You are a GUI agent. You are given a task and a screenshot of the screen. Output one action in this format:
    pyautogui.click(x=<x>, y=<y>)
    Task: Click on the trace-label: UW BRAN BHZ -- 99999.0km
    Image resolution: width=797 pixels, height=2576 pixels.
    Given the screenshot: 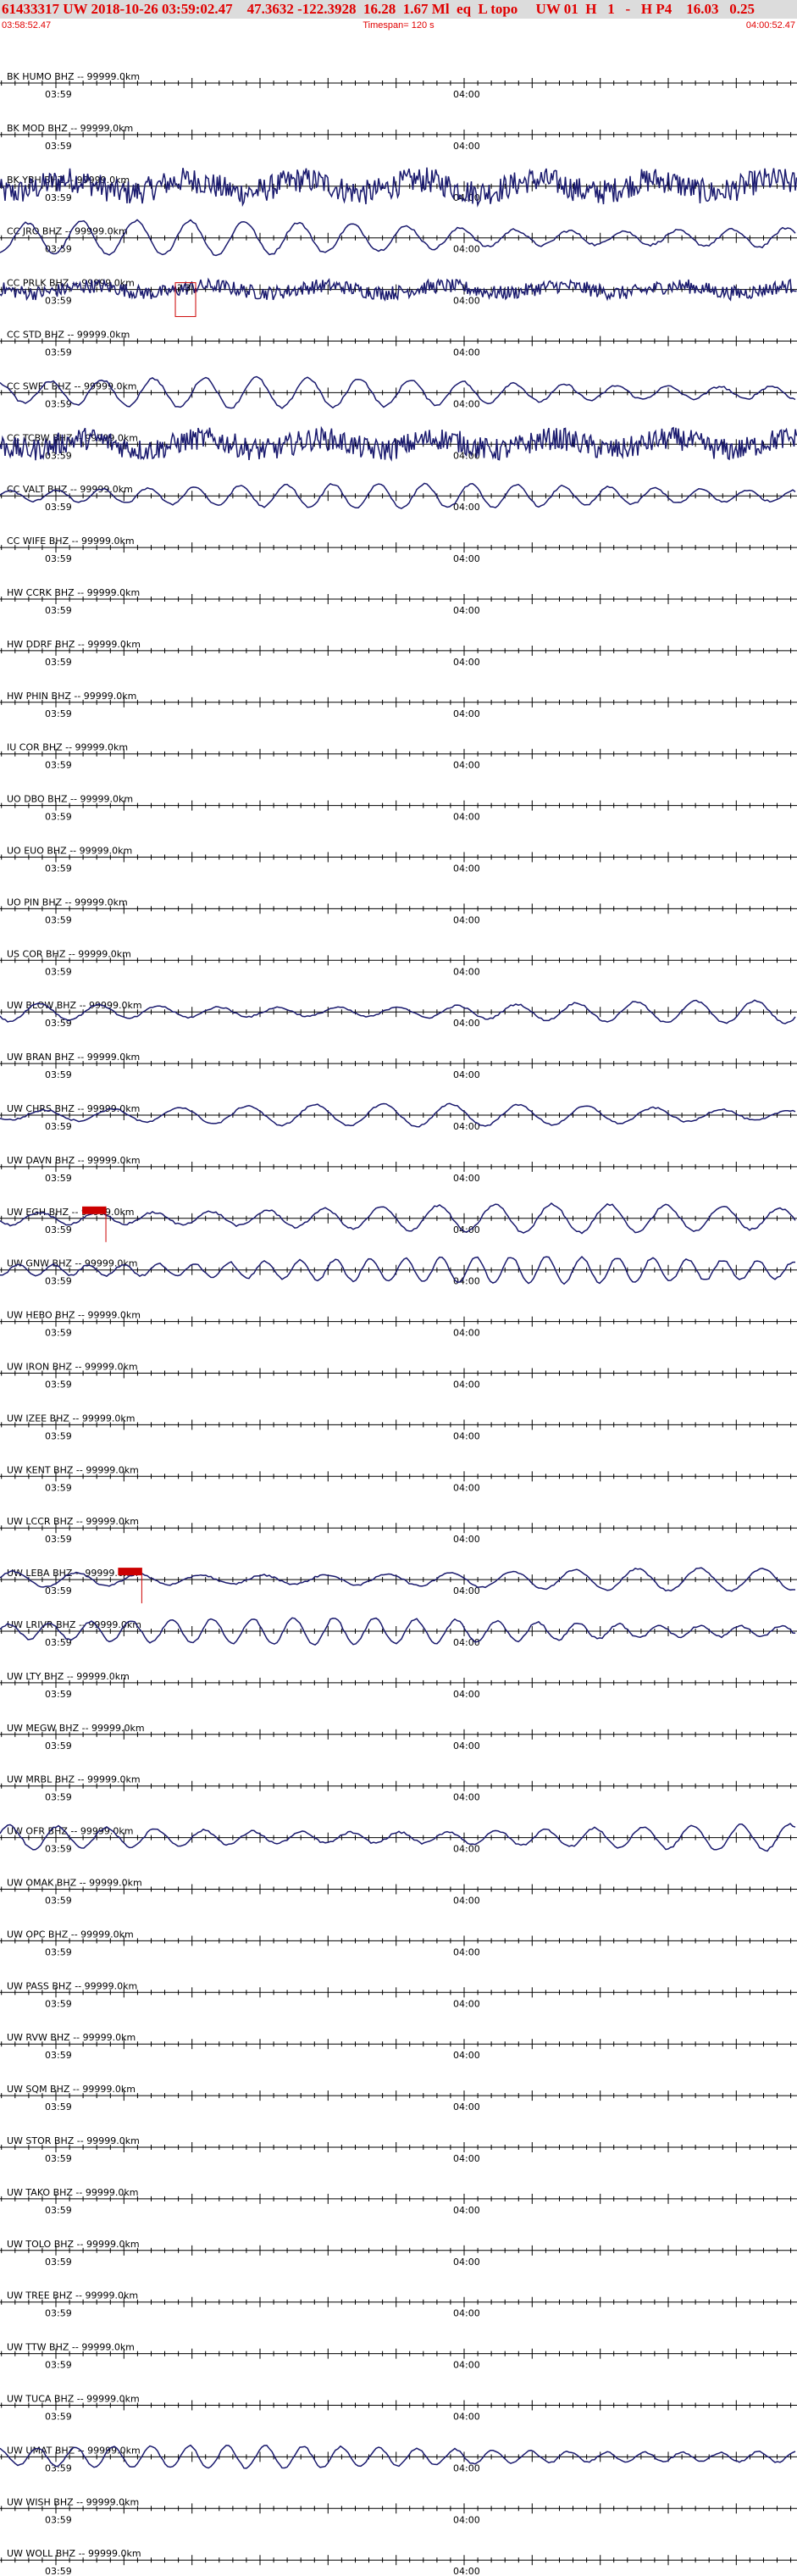 What is the action you would take?
    pyautogui.click(x=73, y=1057)
    